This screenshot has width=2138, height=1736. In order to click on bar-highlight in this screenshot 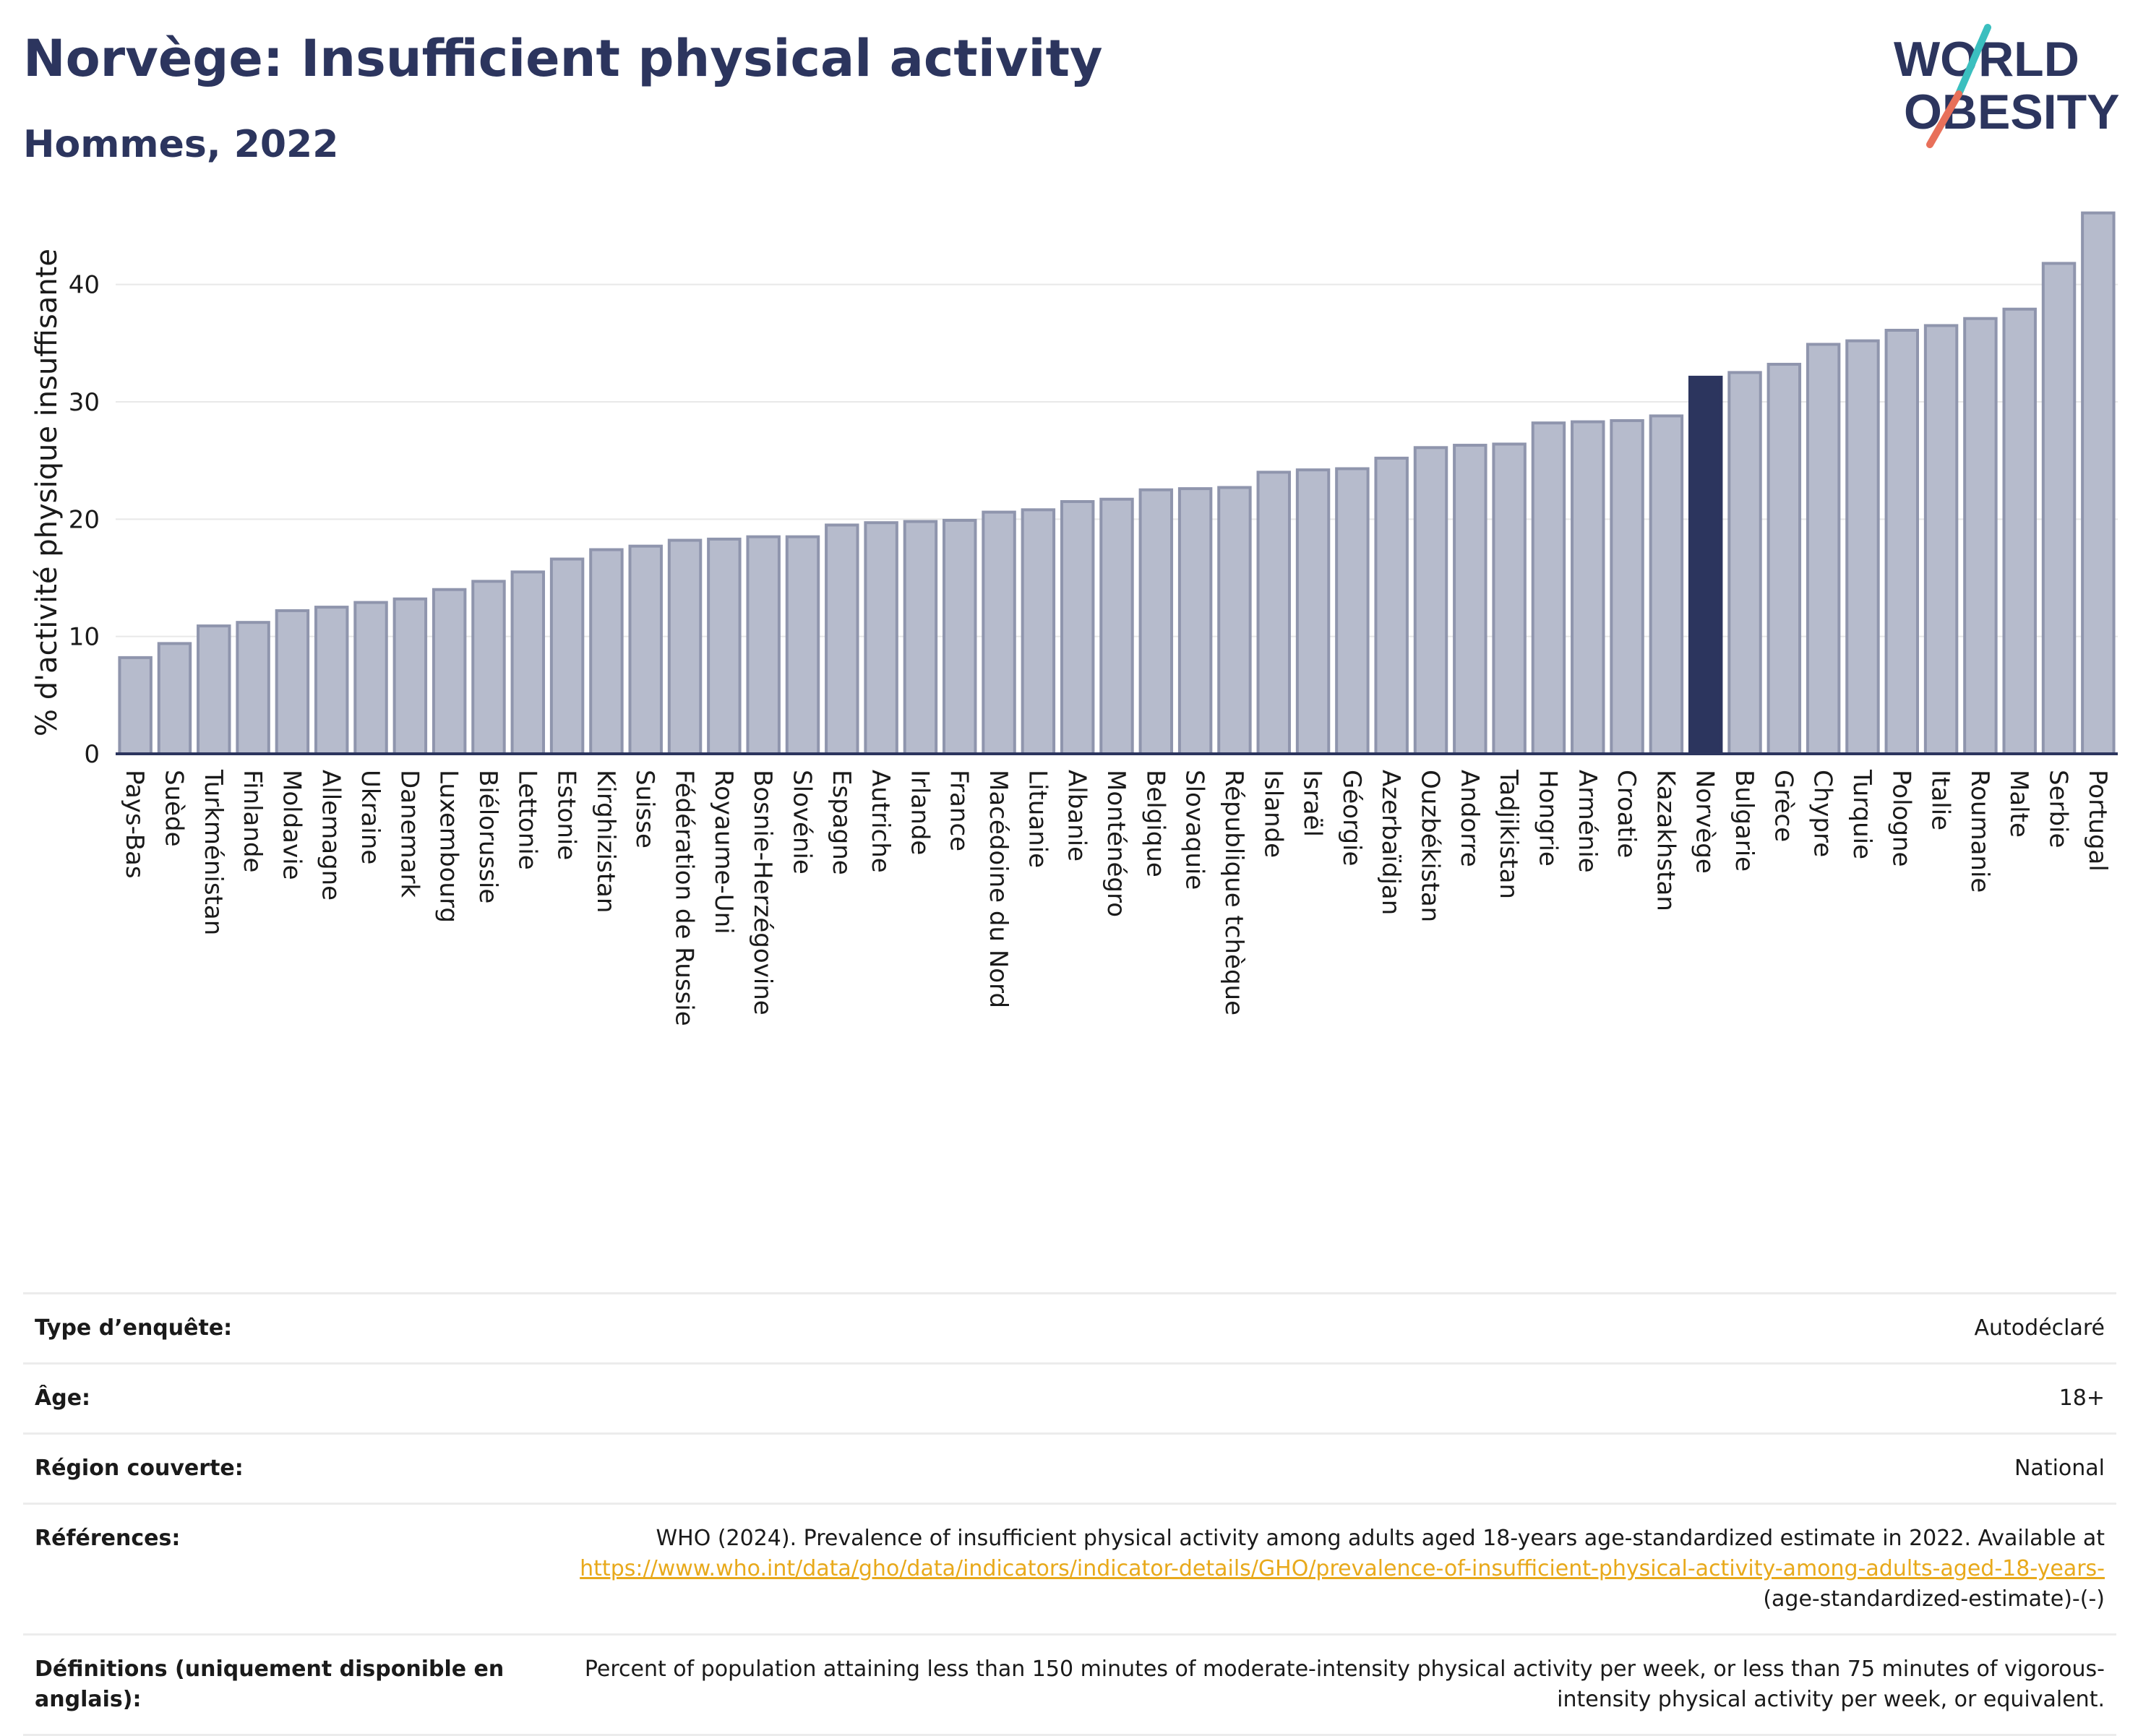, I will do `click(1706, 565)`.